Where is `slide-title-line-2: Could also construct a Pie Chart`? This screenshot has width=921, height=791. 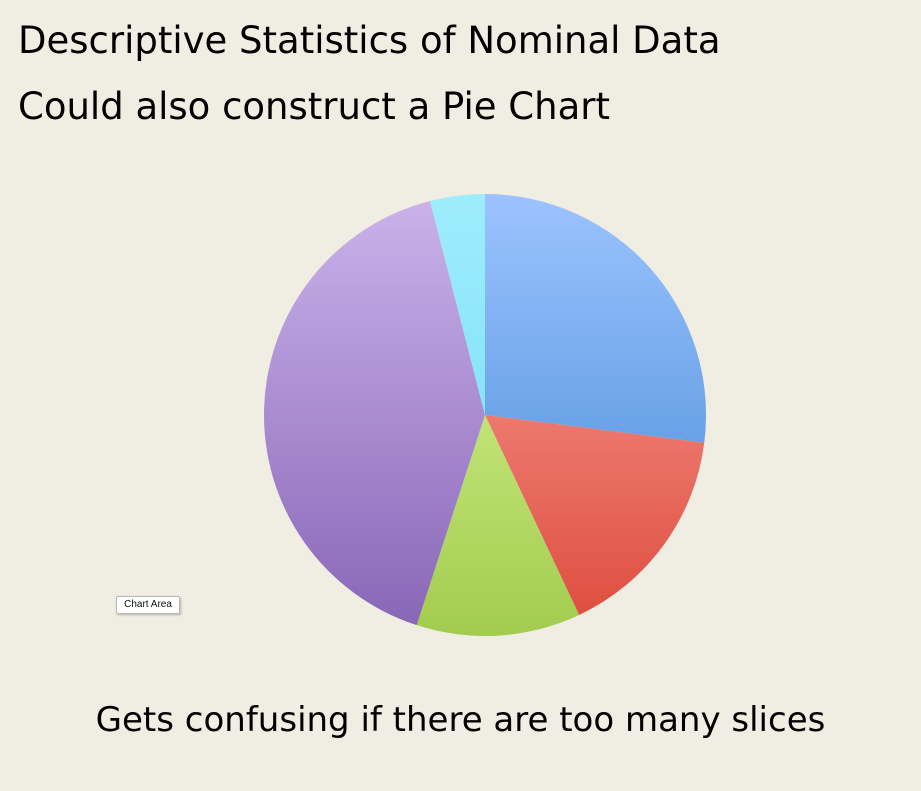
slide-title-line-2: Could also construct a Pie Chart is located at coordinates (314, 106).